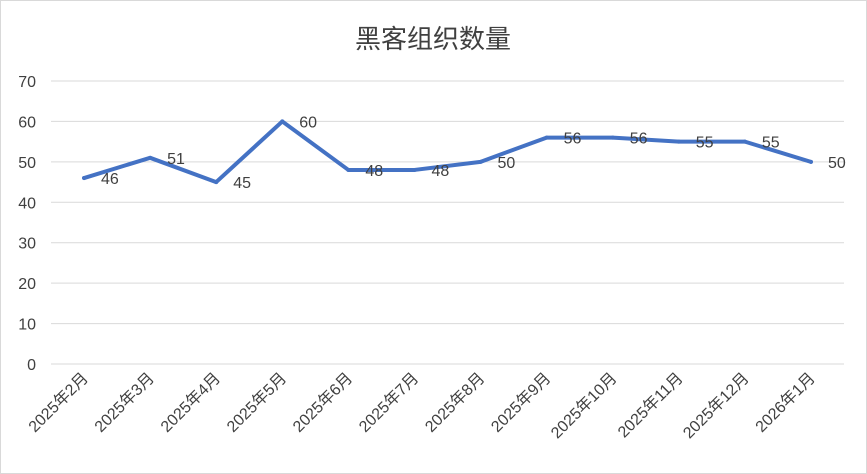 The height and width of the screenshot is (474, 867). What do you see at coordinates (388, 402) in the screenshot?
I see `x-category-label: 2025年7月` at bounding box center [388, 402].